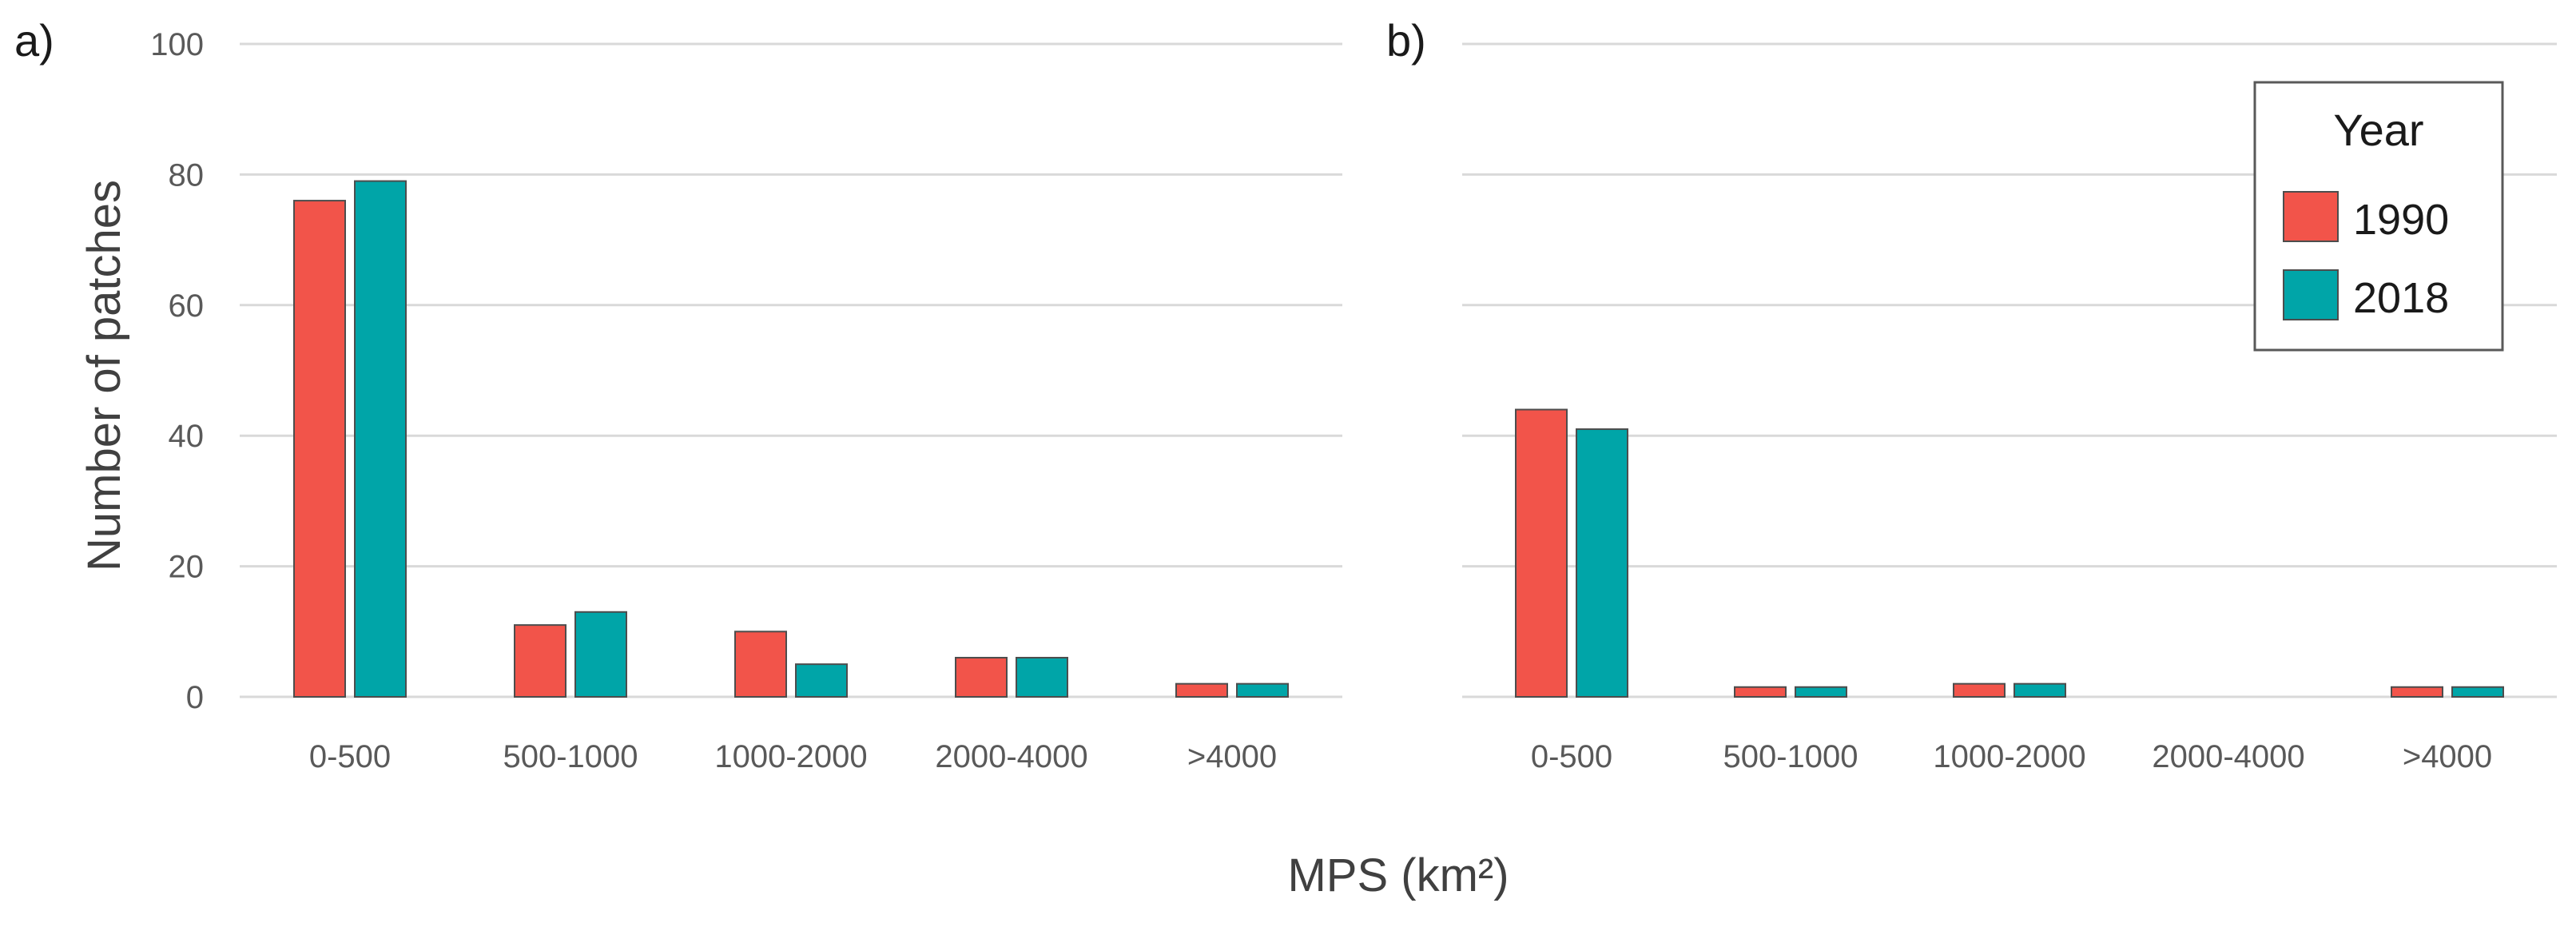 The width and height of the screenshot is (2576, 927). I want to click on panel-label: b), so click(1406, 40).